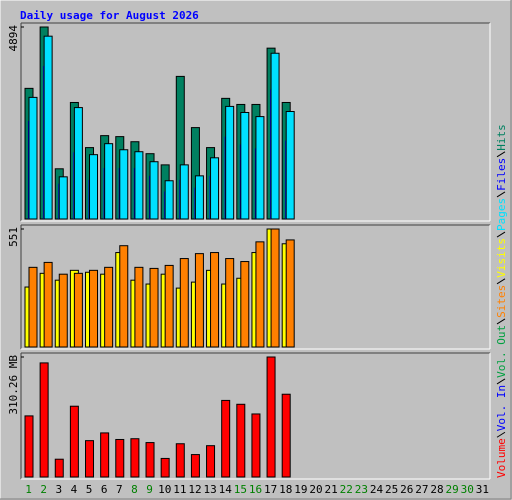  Describe the element at coordinates (436, 489) in the screenshot. I see `x-tick-label: 28` at that location.